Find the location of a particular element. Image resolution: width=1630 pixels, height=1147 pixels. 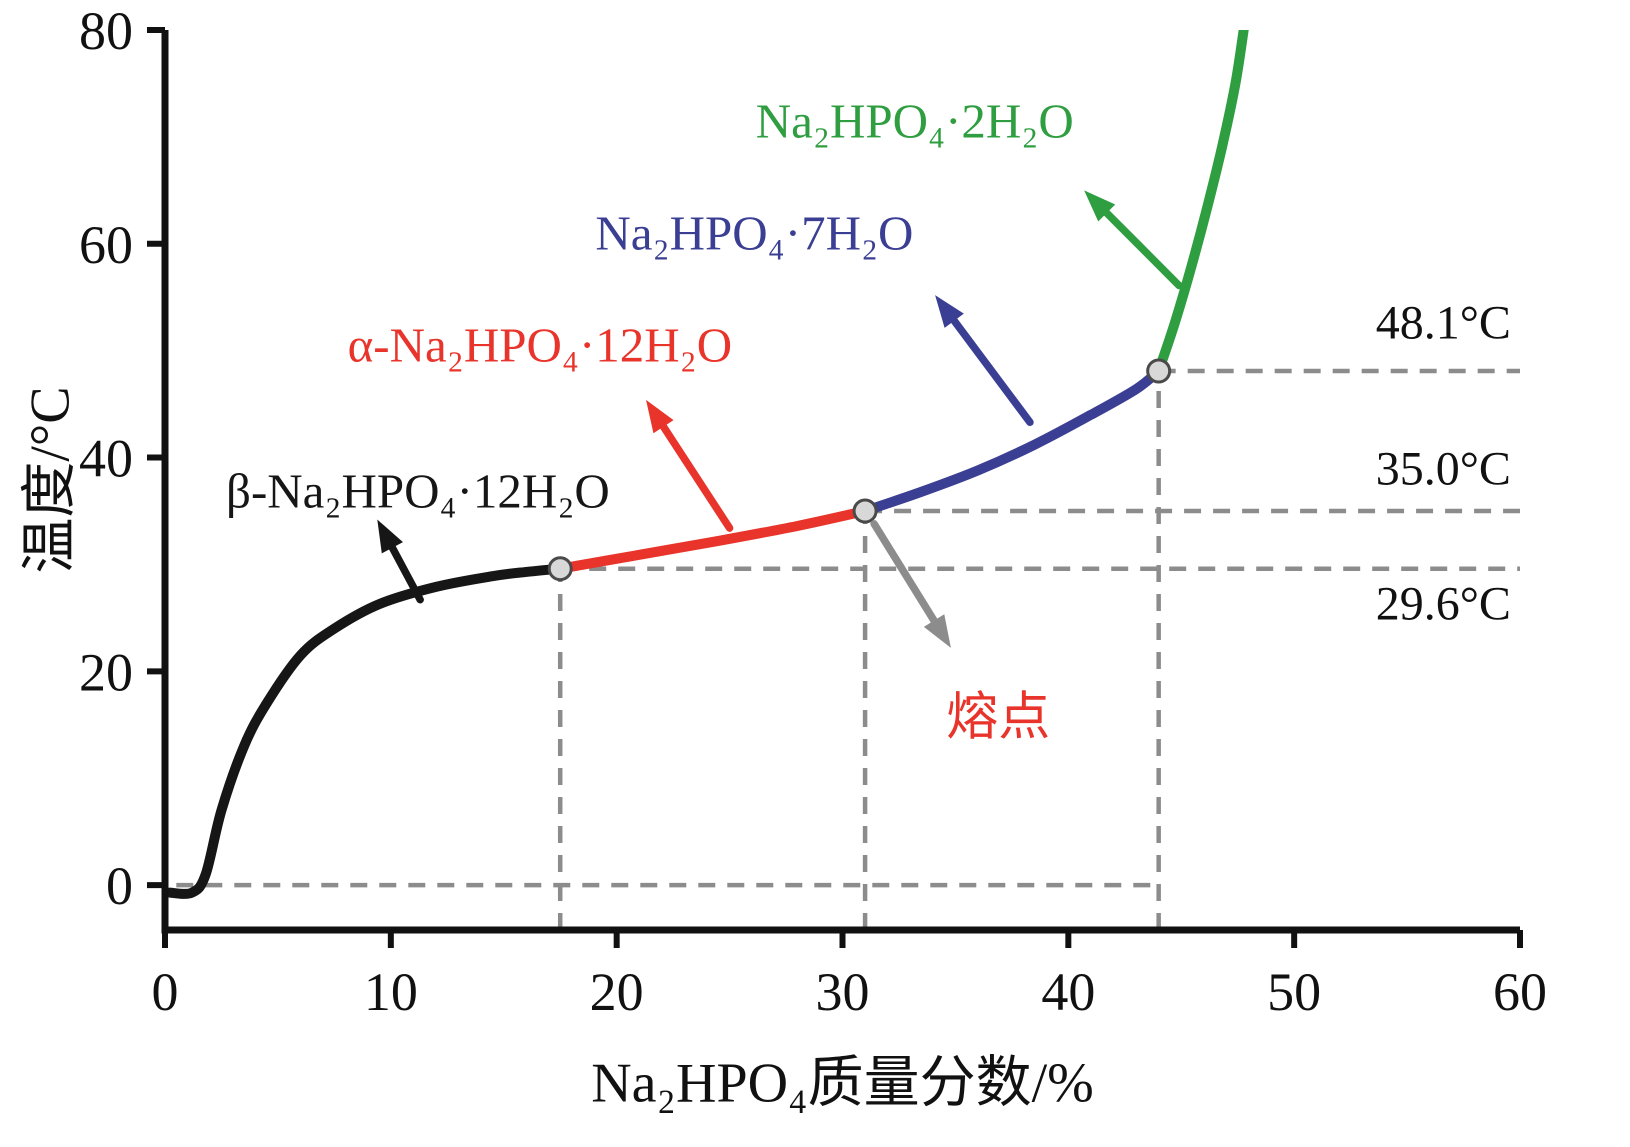

svg-text: 80 is located at coordinates (106, 31).